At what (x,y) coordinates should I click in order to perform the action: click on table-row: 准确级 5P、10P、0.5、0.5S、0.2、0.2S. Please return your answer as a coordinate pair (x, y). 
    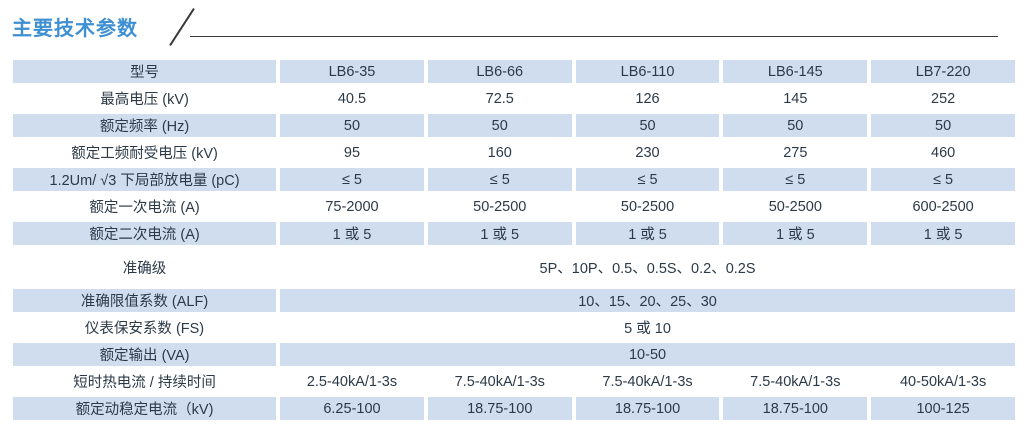
    Looking at the image, I should click on (514, 267).